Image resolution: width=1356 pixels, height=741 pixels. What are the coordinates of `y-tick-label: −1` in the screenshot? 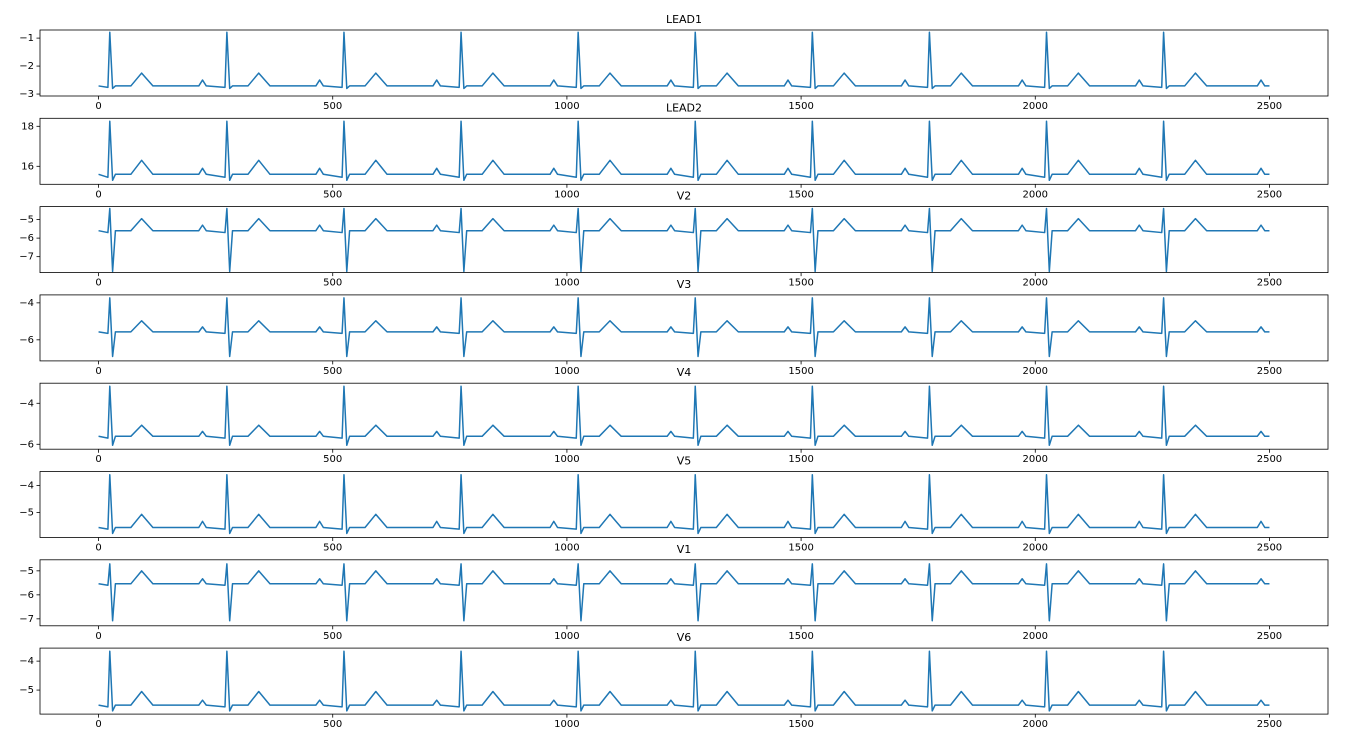 It's located at (26, 38).